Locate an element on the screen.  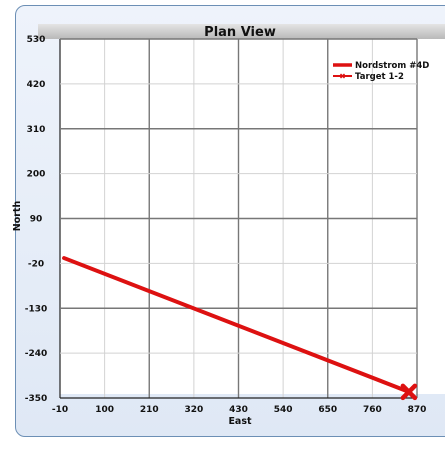
y-tick-label: 90 is located at coordinates (36, 220).